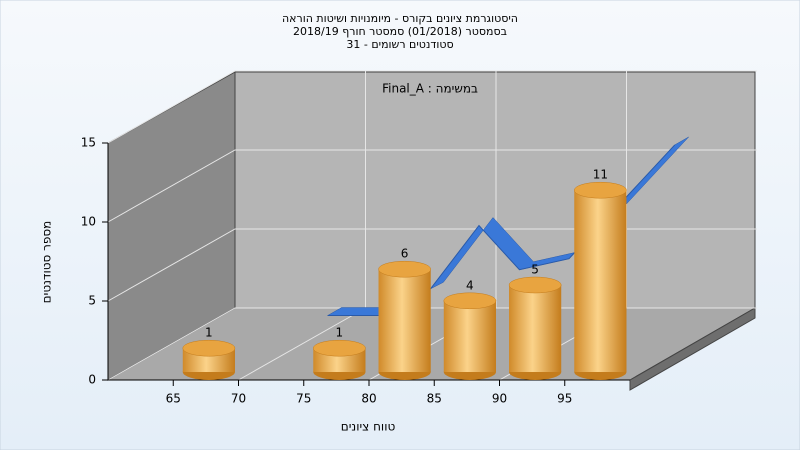 The height and width of the screenshot is (450, 800). Describe the element at coordinates (368, 399) in the screenshot. I see `x-tick-label: 80` at that location.